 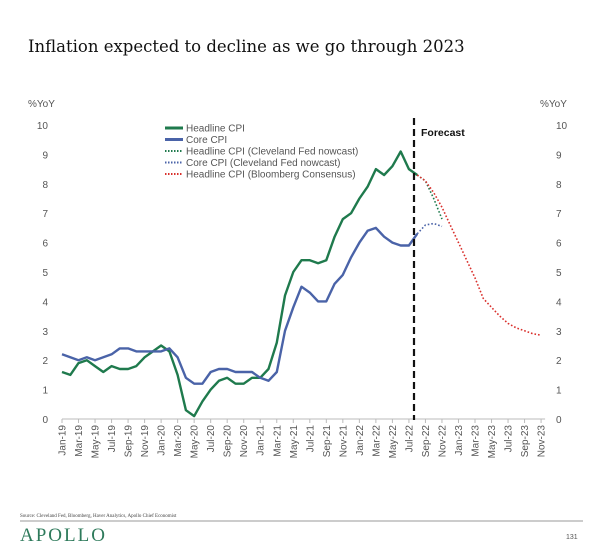 What do you see at coordinates (553, 104) in the screenshot?
I see `y-axis-label-right: %YoY` at bounding box center [553, 104].